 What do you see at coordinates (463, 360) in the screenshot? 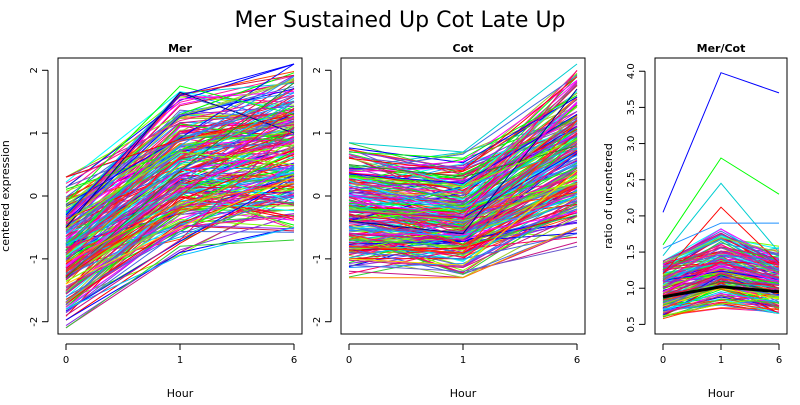
I see `x-tick-label: 1` at bounding box center [463, 360].